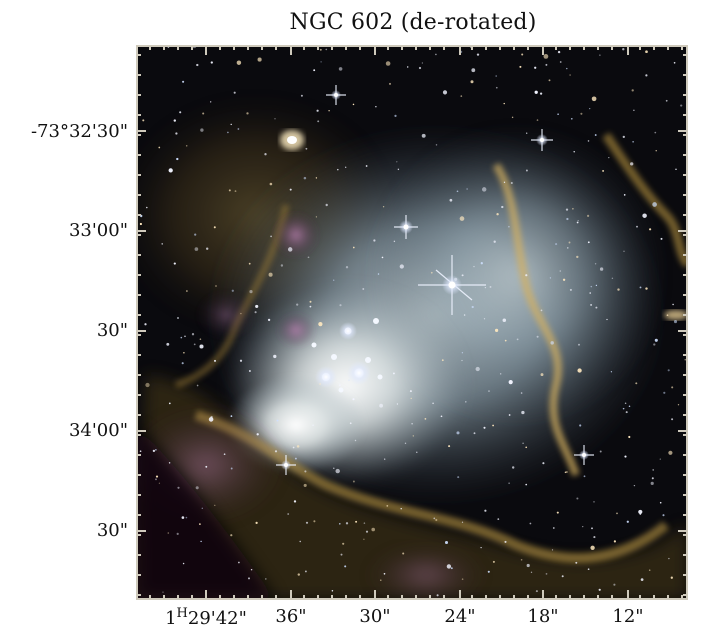 This screenshot has width=704, height=643. I want to click on y-tick-label: 34'00", so click(98, 430).